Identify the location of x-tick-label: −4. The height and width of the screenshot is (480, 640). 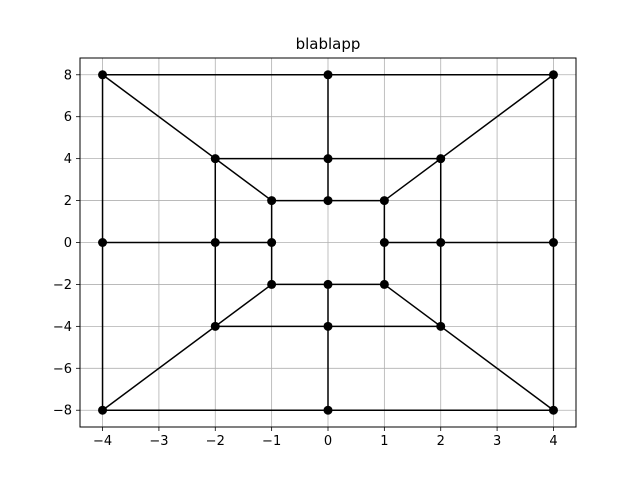
(102, 441).